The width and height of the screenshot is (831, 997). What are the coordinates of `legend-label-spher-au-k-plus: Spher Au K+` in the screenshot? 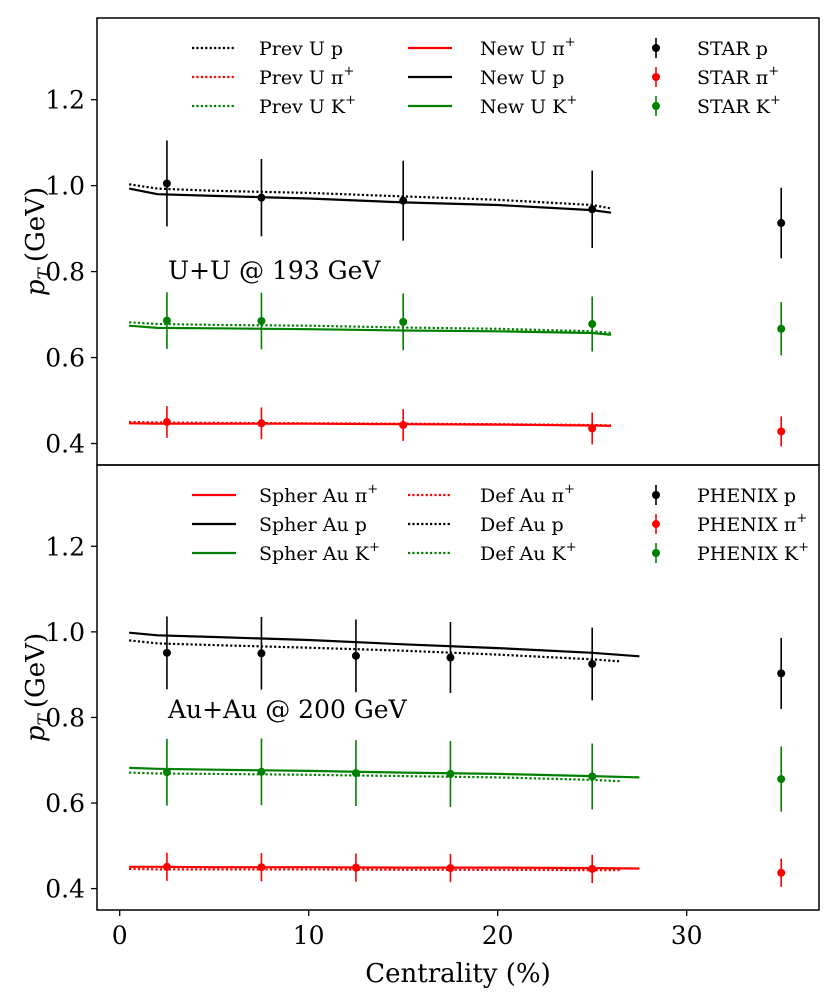 It's located at (319, 552).